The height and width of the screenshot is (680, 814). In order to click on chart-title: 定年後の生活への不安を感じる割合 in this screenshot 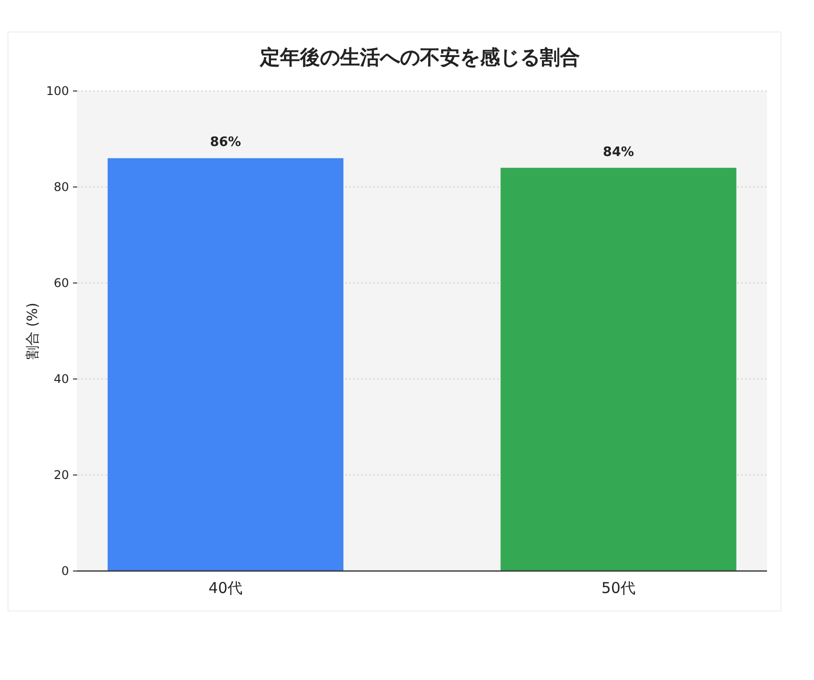, I will do `click(419, 57)`.